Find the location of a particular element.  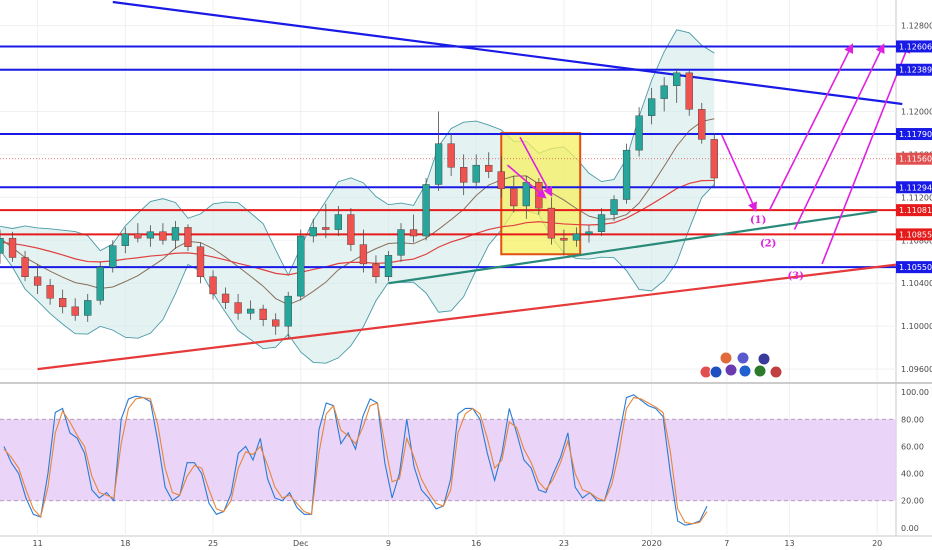

last-price-tag-label: 1.11560 is located at coordinates (915, 159).